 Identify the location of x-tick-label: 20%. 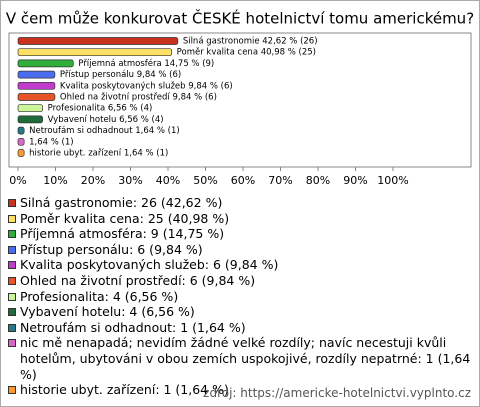
(93, 180).